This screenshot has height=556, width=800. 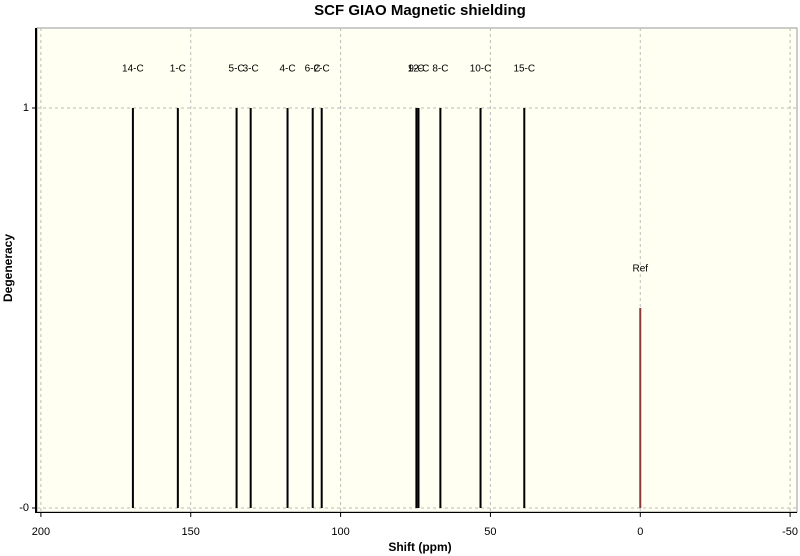 What do you see at coordinates (191, 532) in the screenshot?
I see `x-tick-label: 150` at bounding box center [191, 532].